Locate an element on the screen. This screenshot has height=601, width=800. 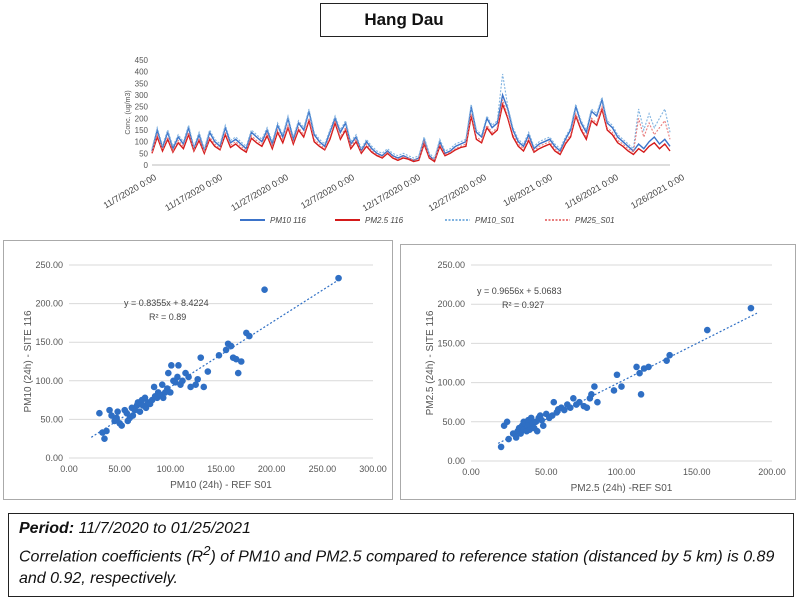
ts-ytick-label: 350 is located at coordinates (142, 83).